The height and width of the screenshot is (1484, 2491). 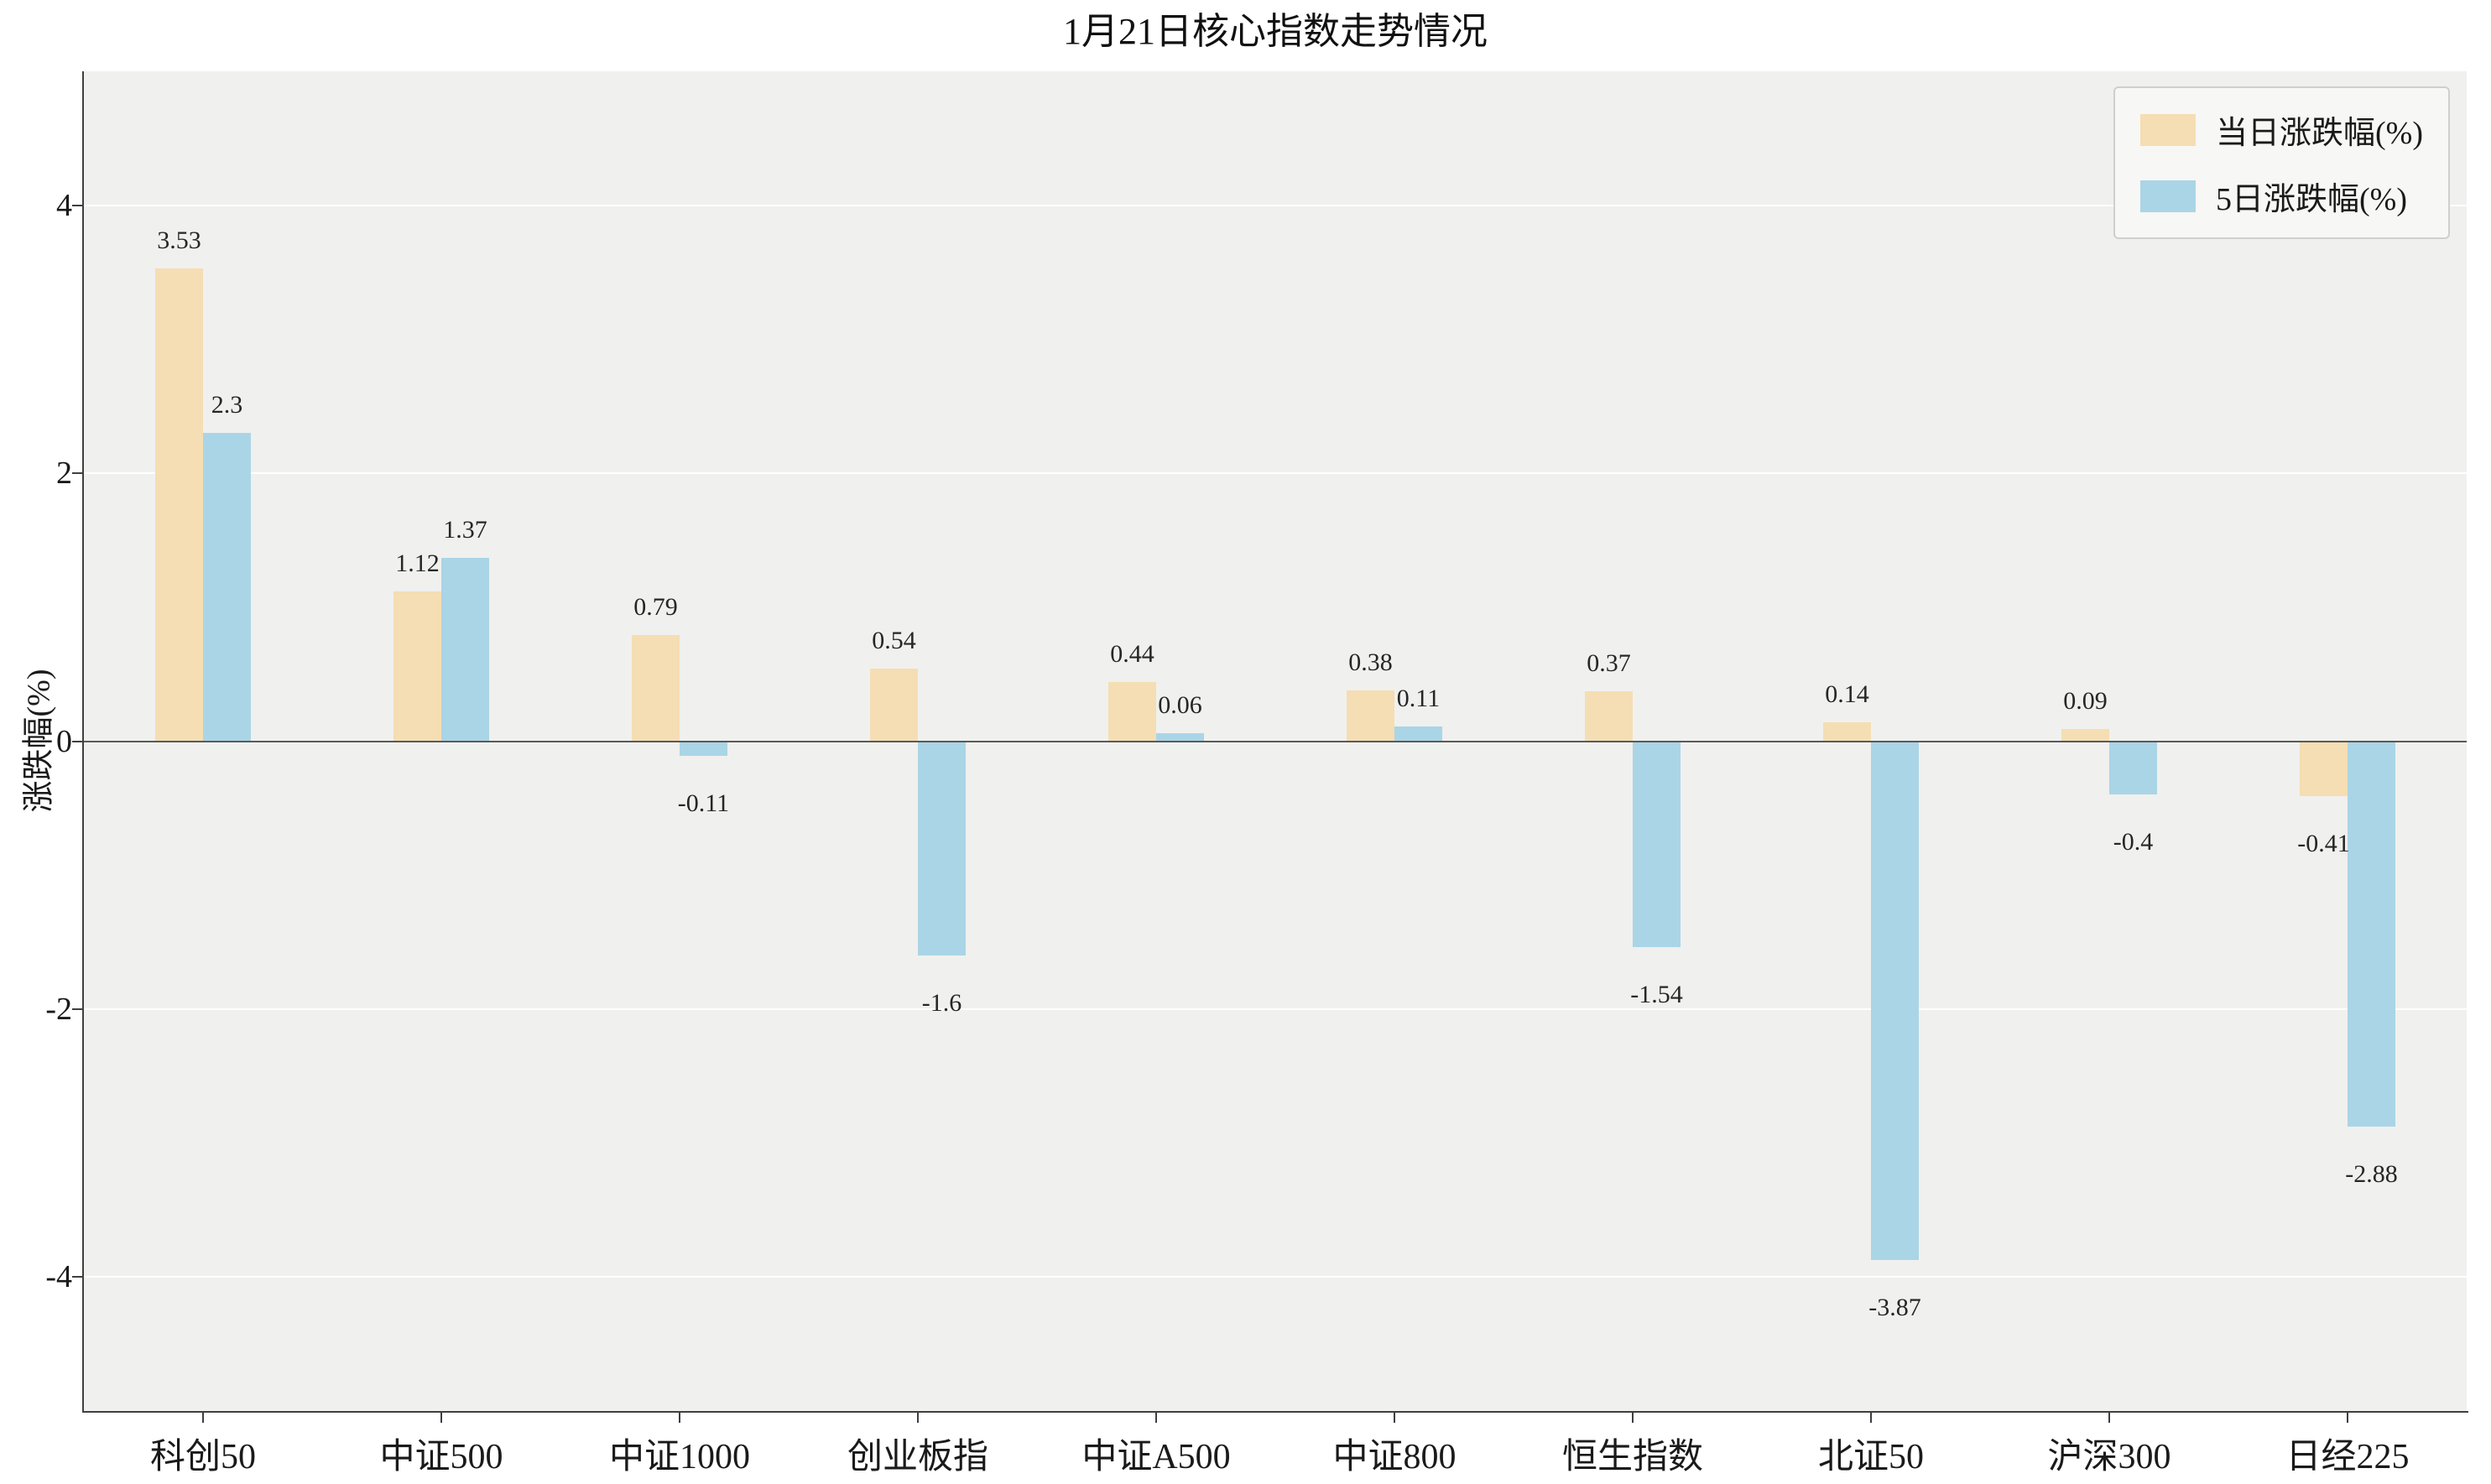 What do you see at coordinates (2109, 1457) in the screenshot?
I see `x-tick-label: 沪深300` at bounding box center [2109, 1457].